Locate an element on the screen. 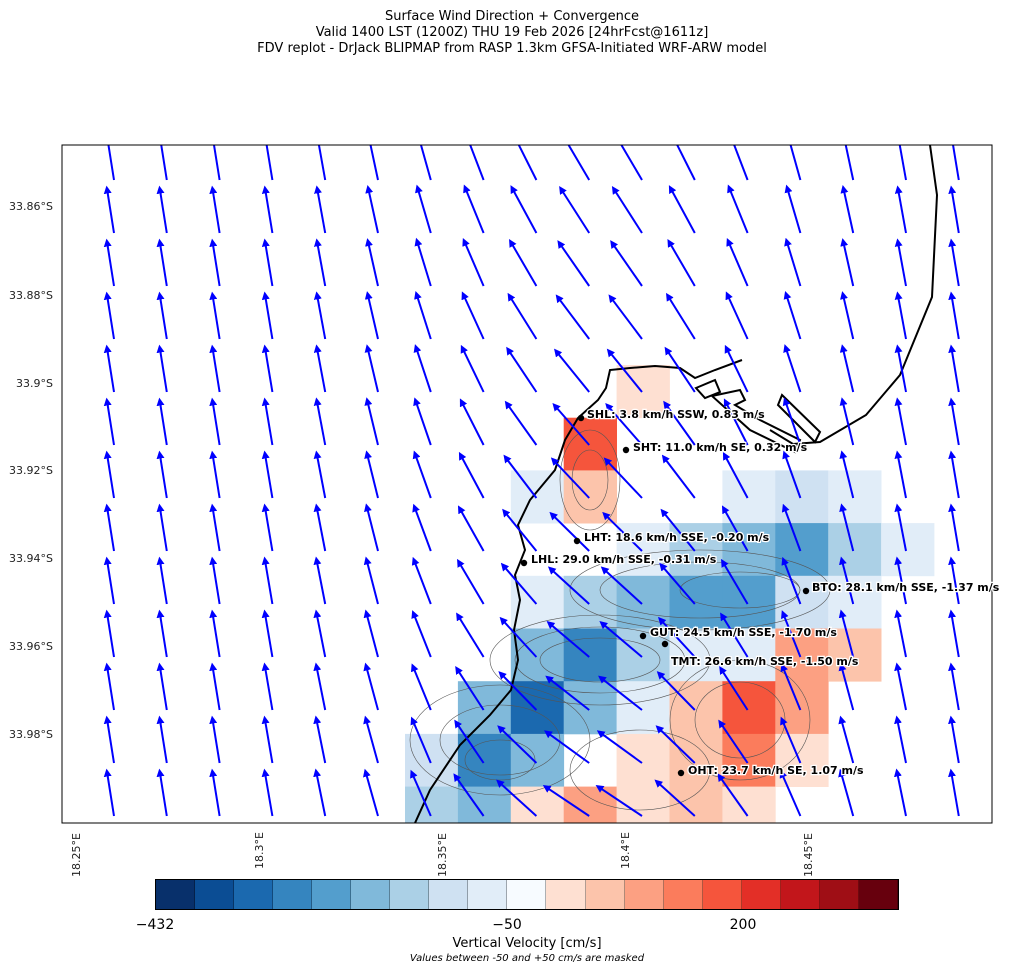  y-tick: 33.94°S is located at coordinates (31, 558).